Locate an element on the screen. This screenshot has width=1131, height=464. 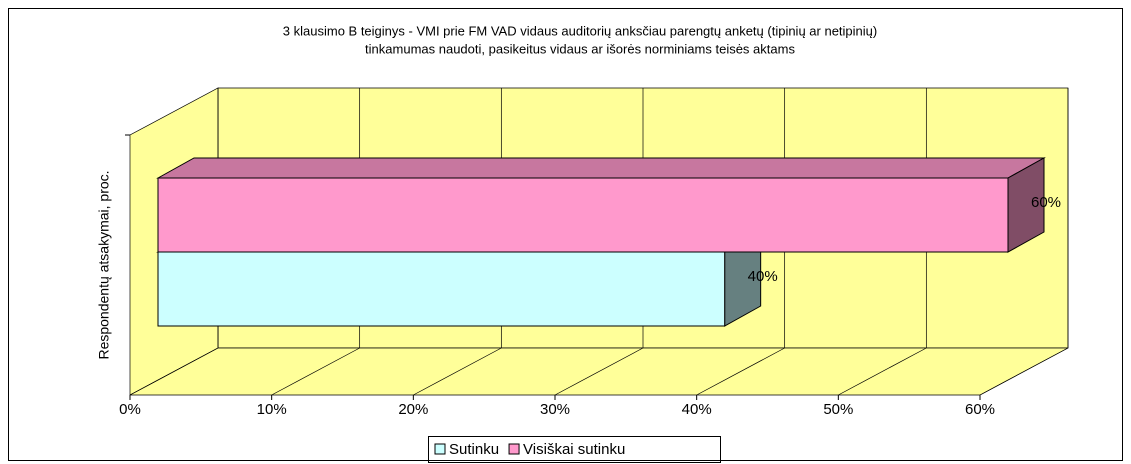
x-tick-label: 30% is located at coordinates (555, 409).